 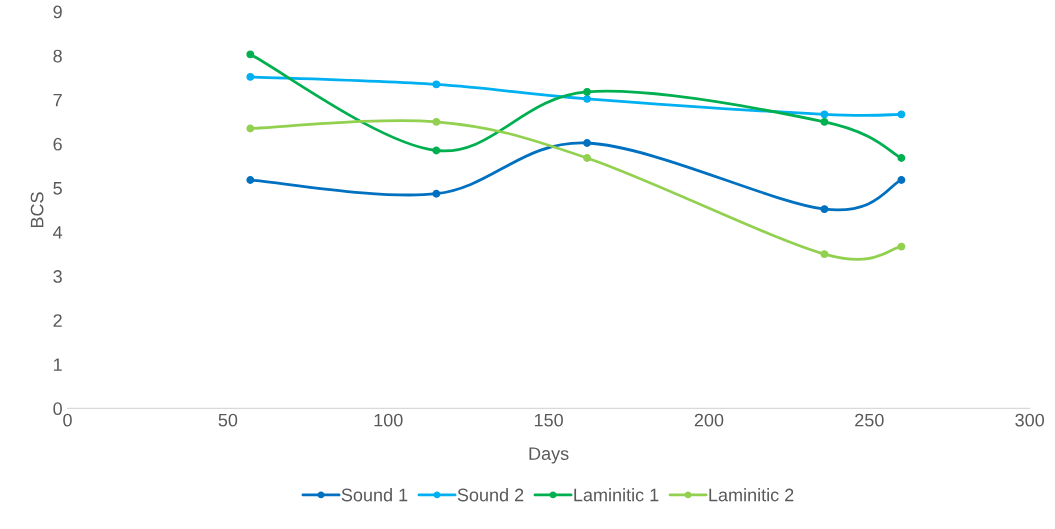 What do you see at coordinates (57, 320) in the screenshot?
I see `y-tick-label: 2` at bounding box center [57, 320].